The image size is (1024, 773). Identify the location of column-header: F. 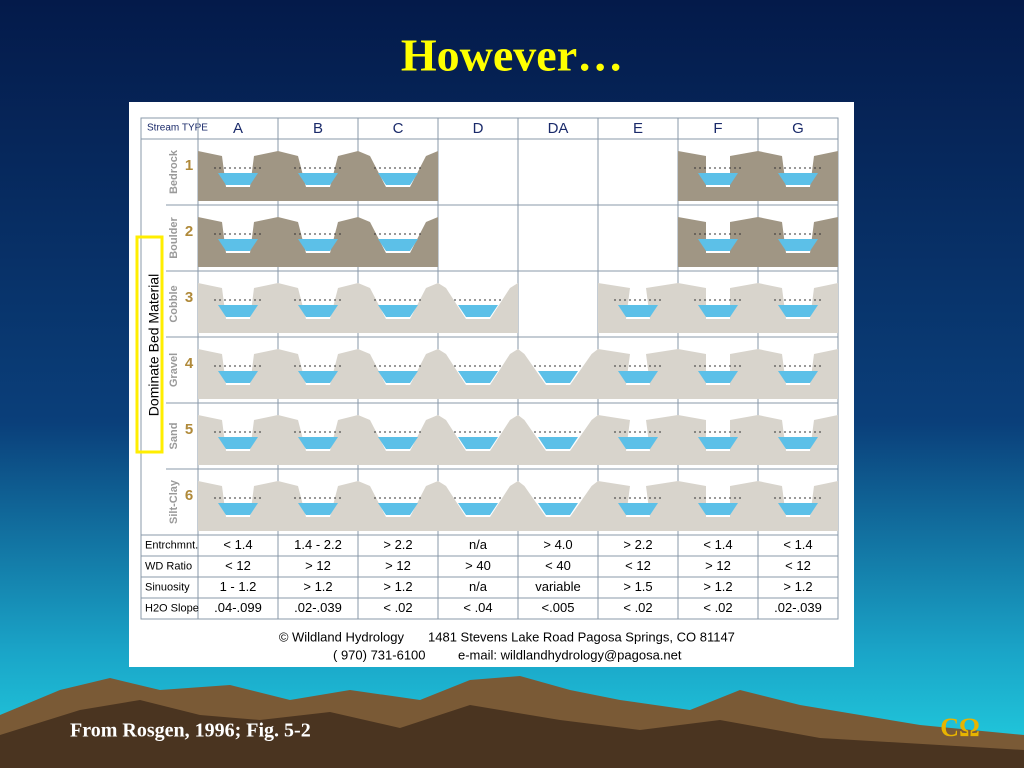
(717, 128).